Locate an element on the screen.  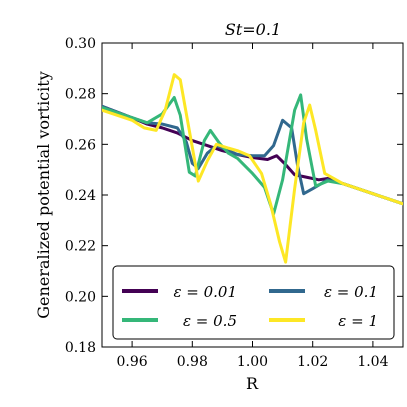
x-tick-label: 0.96 is located at coordinates (132, 362).